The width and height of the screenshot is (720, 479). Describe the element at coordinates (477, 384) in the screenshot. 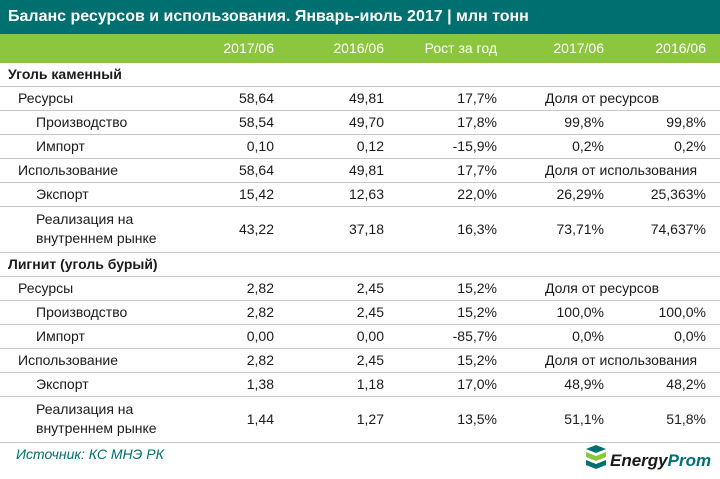

I see `growth-value: 17,0%` at that location.